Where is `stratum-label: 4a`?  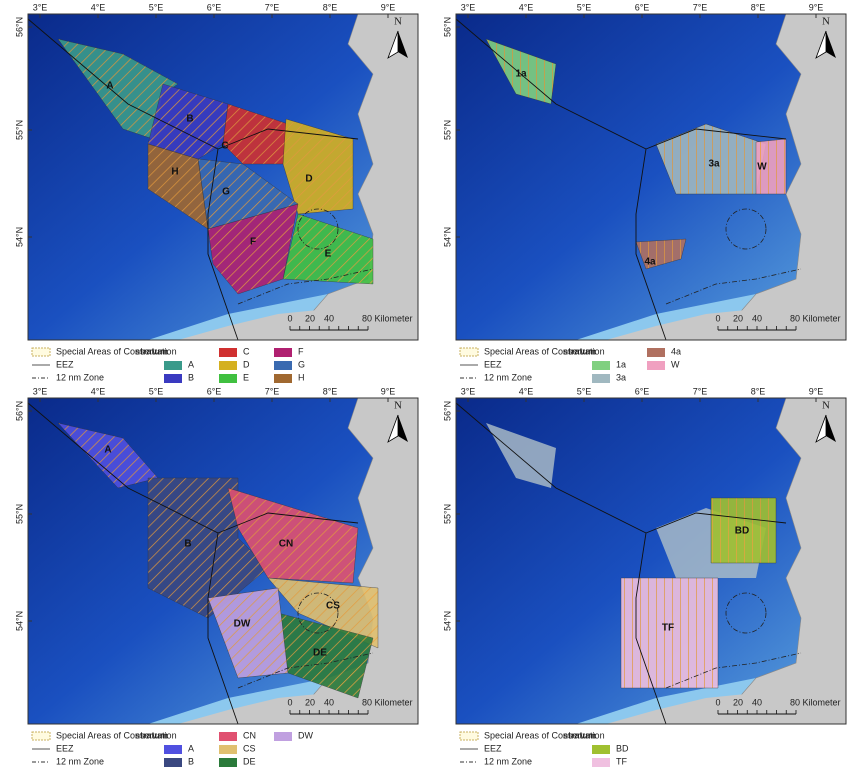 stratum-label: 4a is located at coordinates (650, 262).